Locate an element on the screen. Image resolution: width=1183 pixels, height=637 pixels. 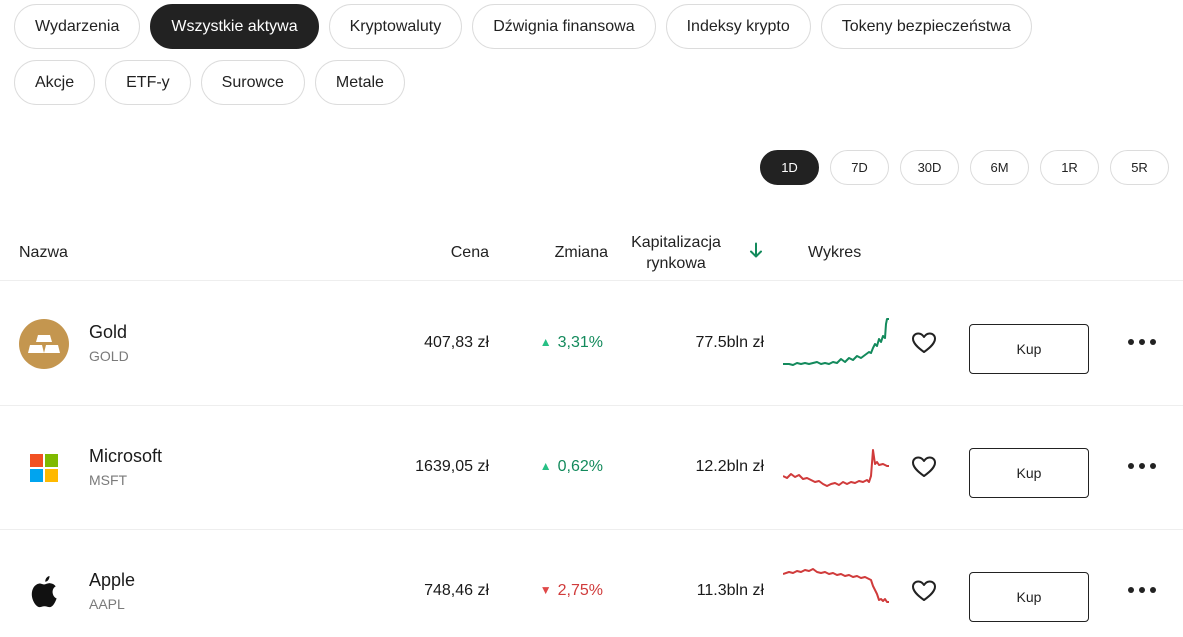
category-row-2: Akcje ETF-y Surowce Metale is located at coordinates (594, 82).